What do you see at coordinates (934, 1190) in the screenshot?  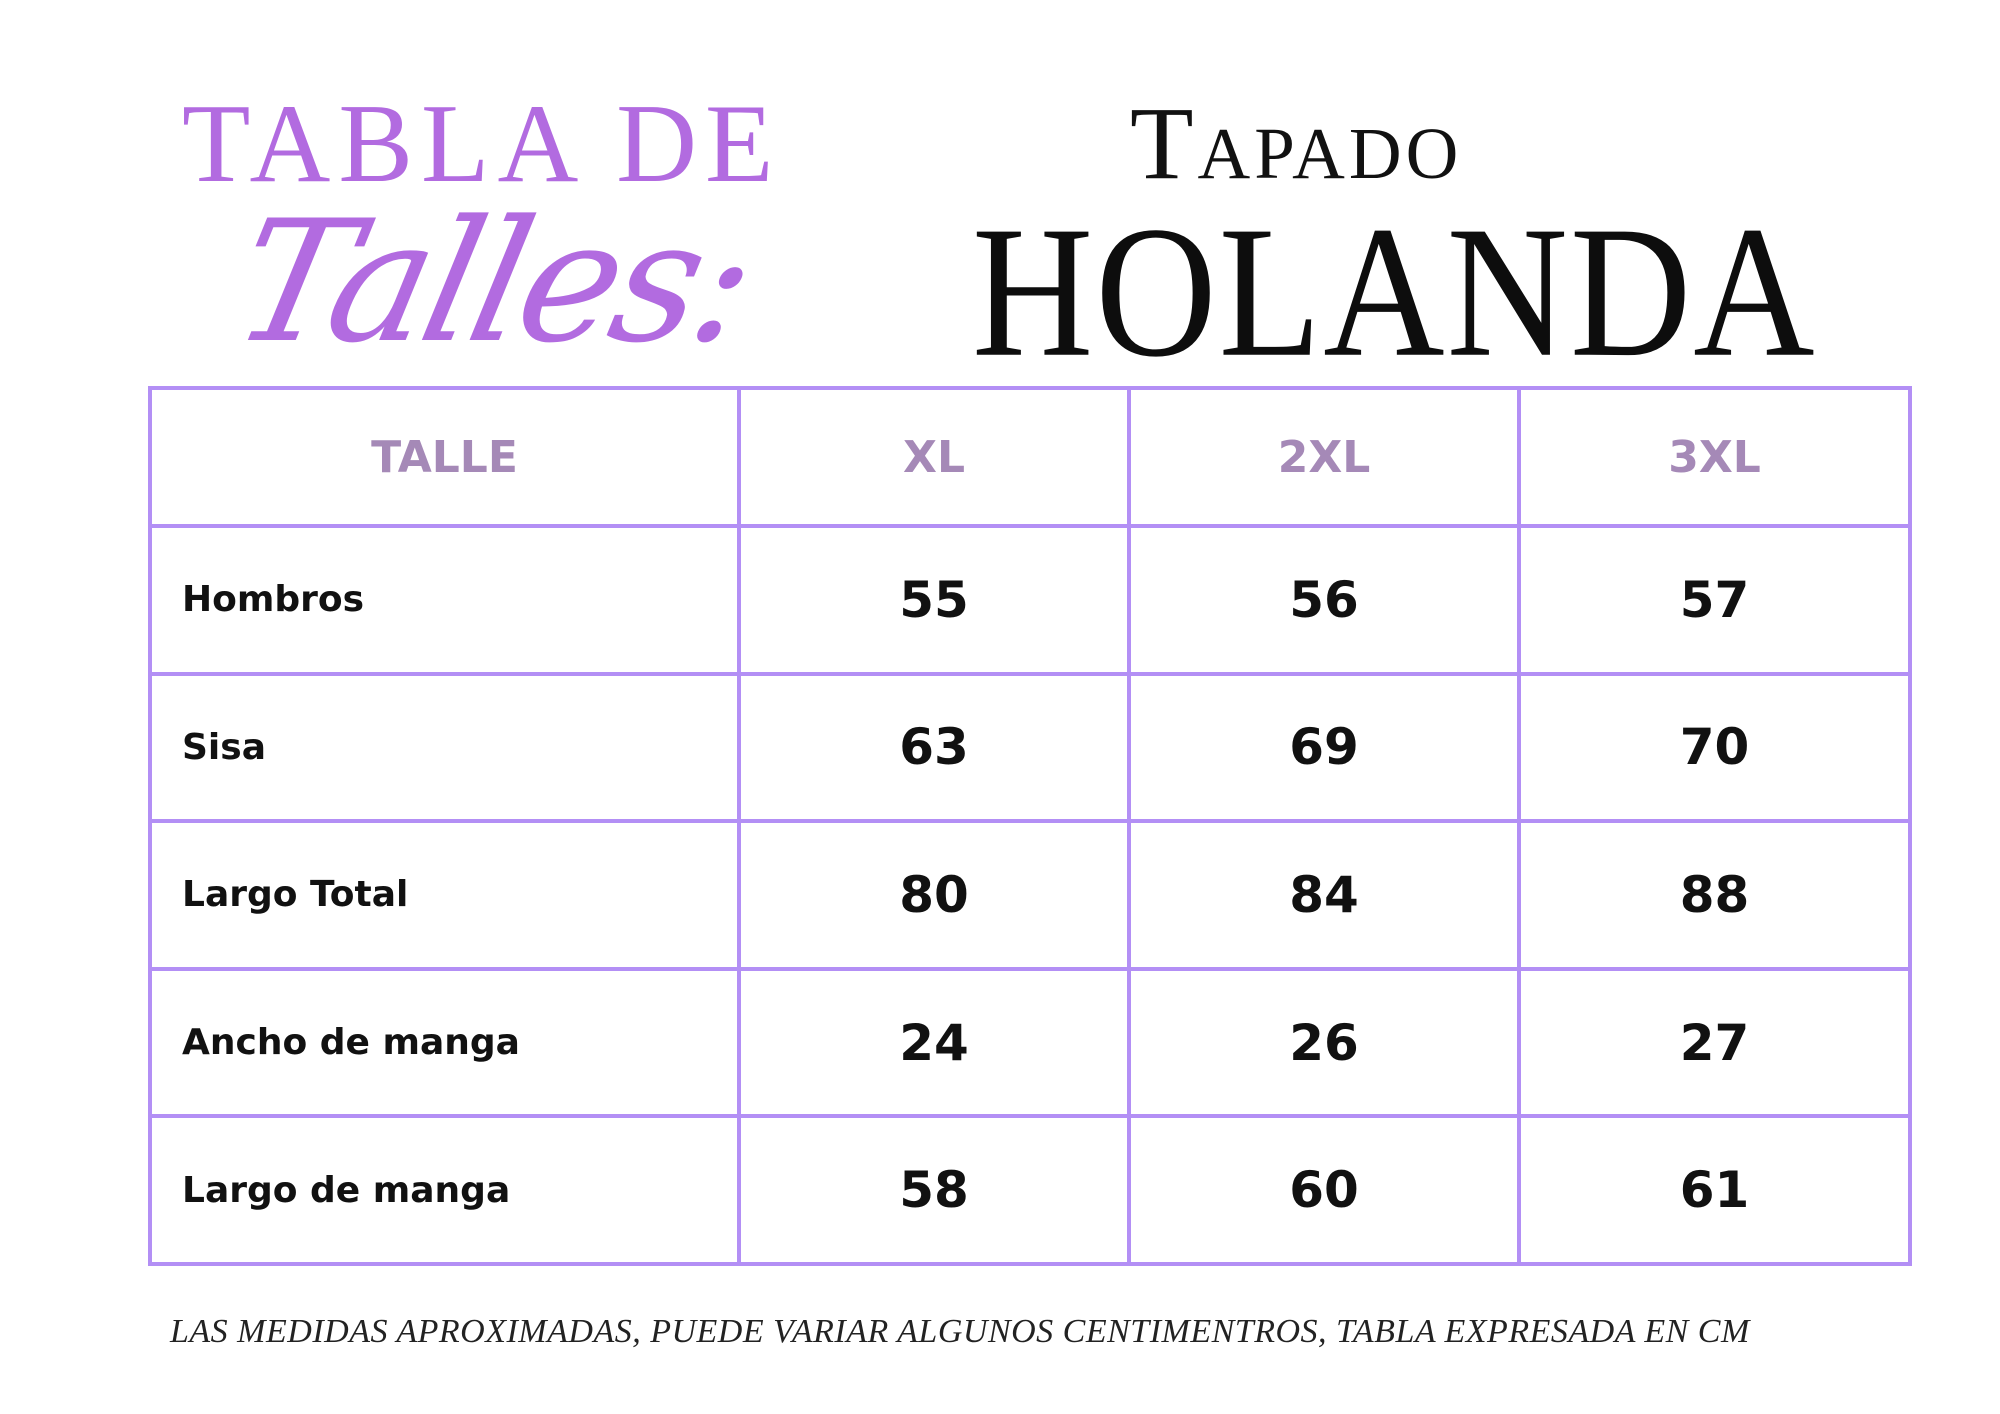 I see `cell-value: 58` at bounding box center [934, 1190].